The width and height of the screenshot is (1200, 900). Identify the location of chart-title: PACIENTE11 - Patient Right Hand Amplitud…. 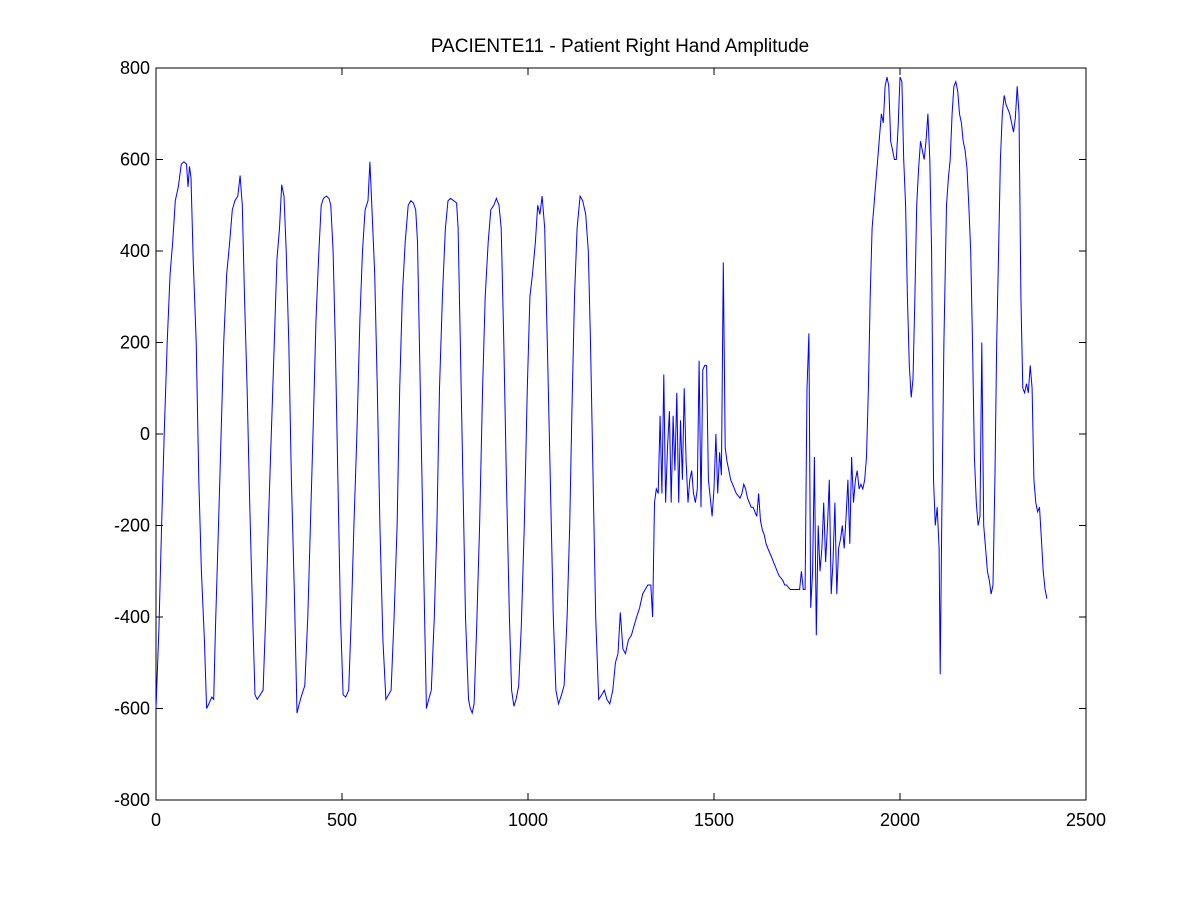
(620, 46).